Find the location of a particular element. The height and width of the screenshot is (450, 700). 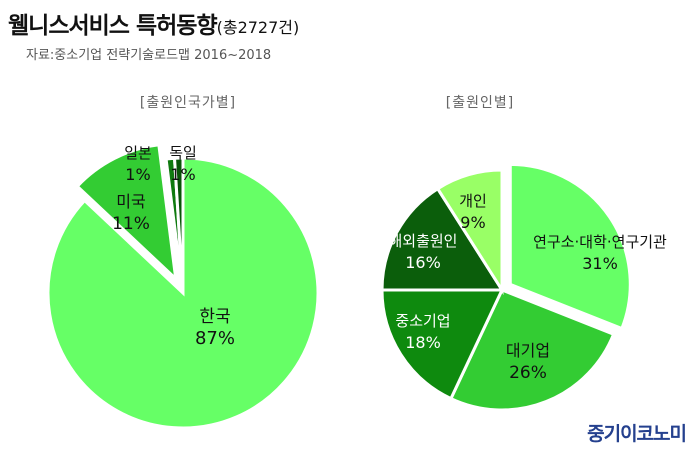

chart-title-applicant: [출원인별] is located at coordinates (480, 103).